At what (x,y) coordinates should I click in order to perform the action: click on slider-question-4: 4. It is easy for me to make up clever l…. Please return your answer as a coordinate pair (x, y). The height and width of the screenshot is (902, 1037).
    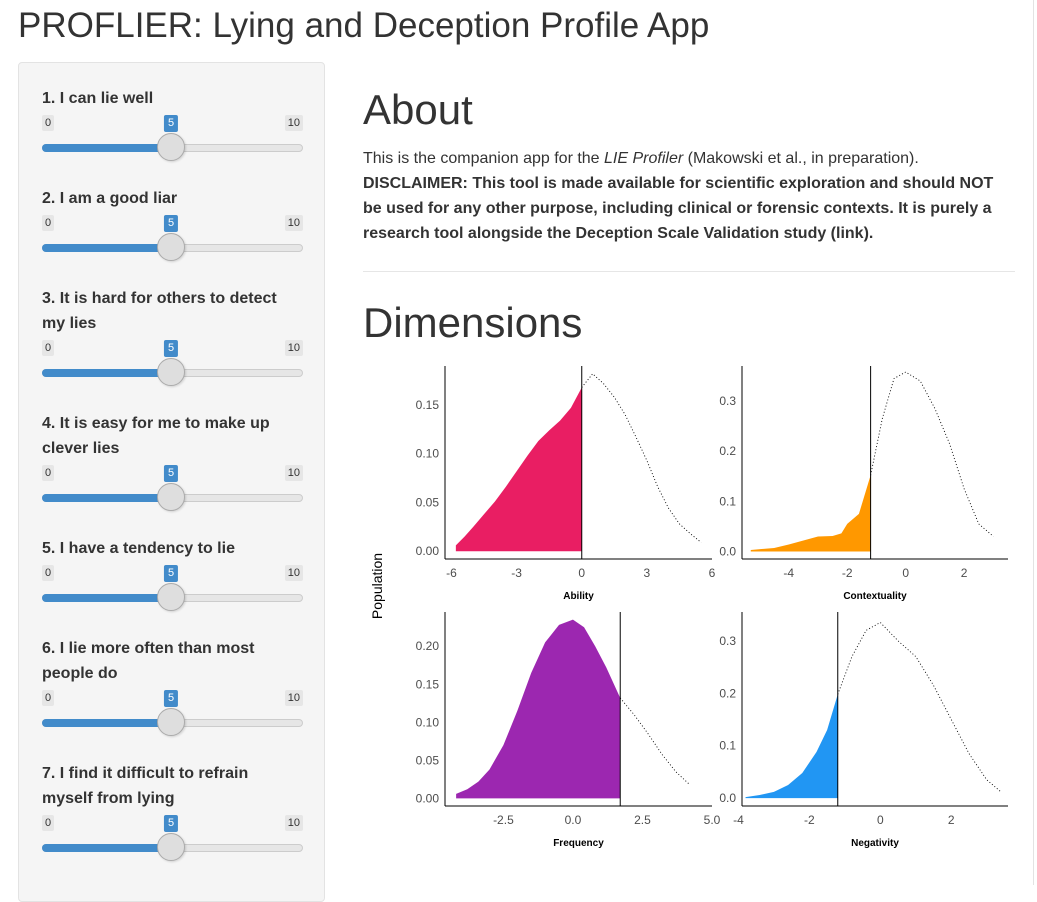
    Looking at the image, I should click on (172, 462).